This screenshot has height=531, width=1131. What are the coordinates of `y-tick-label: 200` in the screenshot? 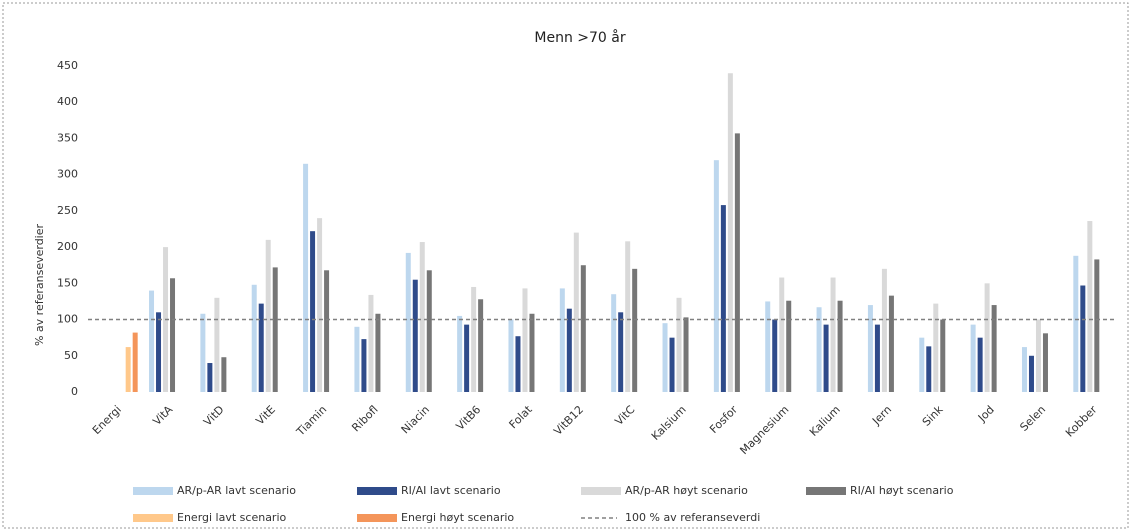 It's located at (67, 246).